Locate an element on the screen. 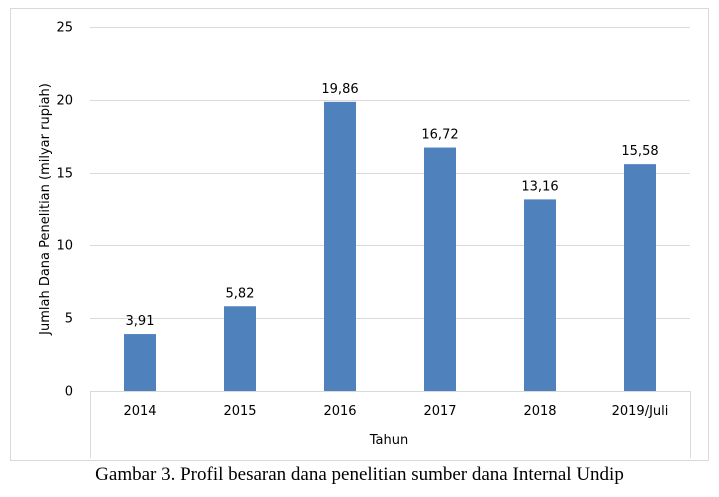 This screenshot has height=497, width=719. x-tick-label: 2014 is located at coordinates (139, 411).